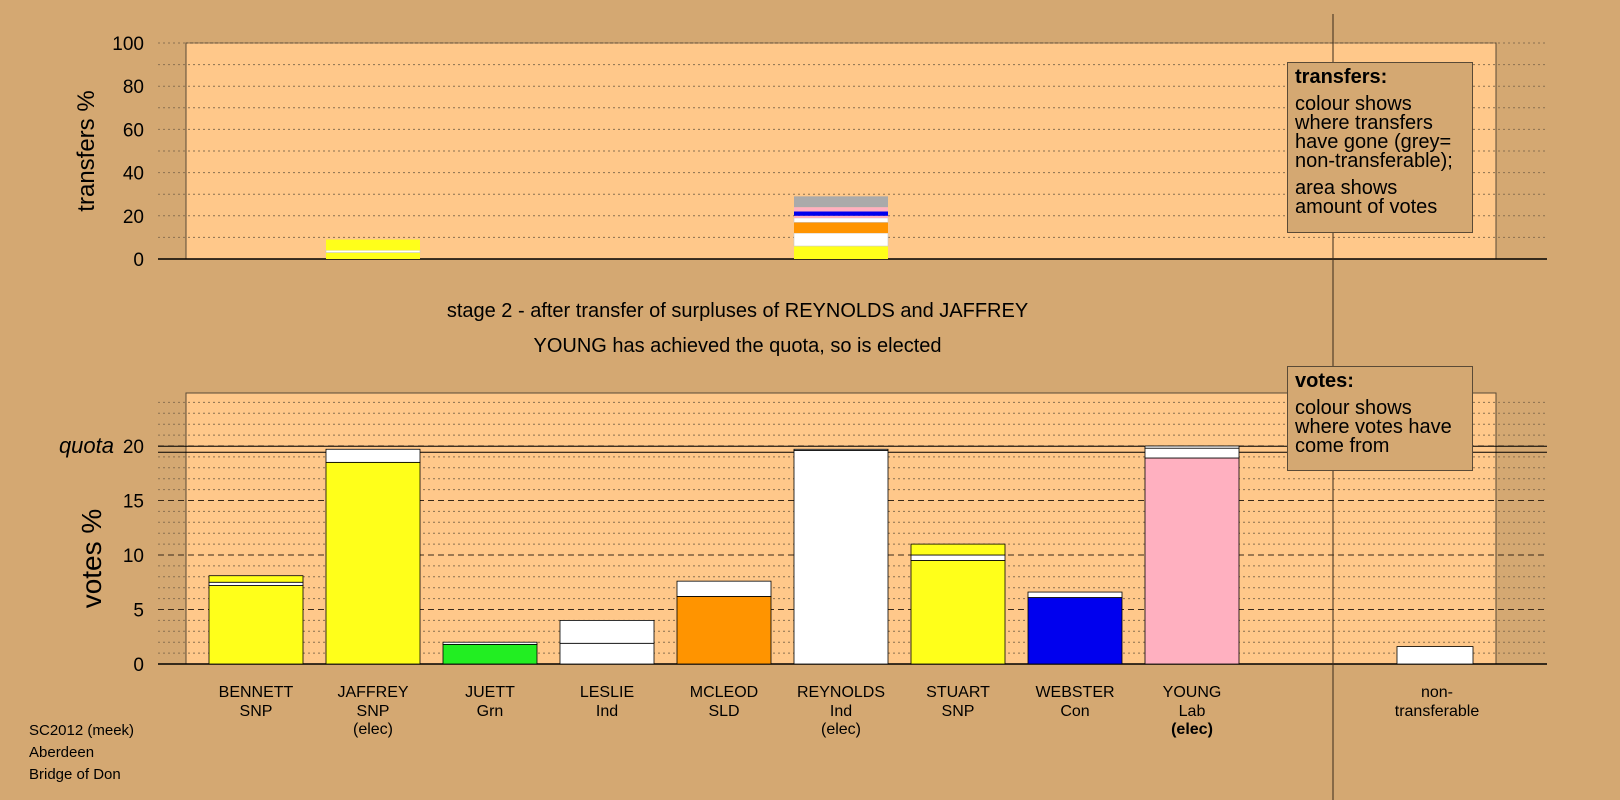  What do you see at coordinates (82, 730) in the screenshot?
I see `footer-election: SC2012 (meek)` at bounding box center [82, 730].